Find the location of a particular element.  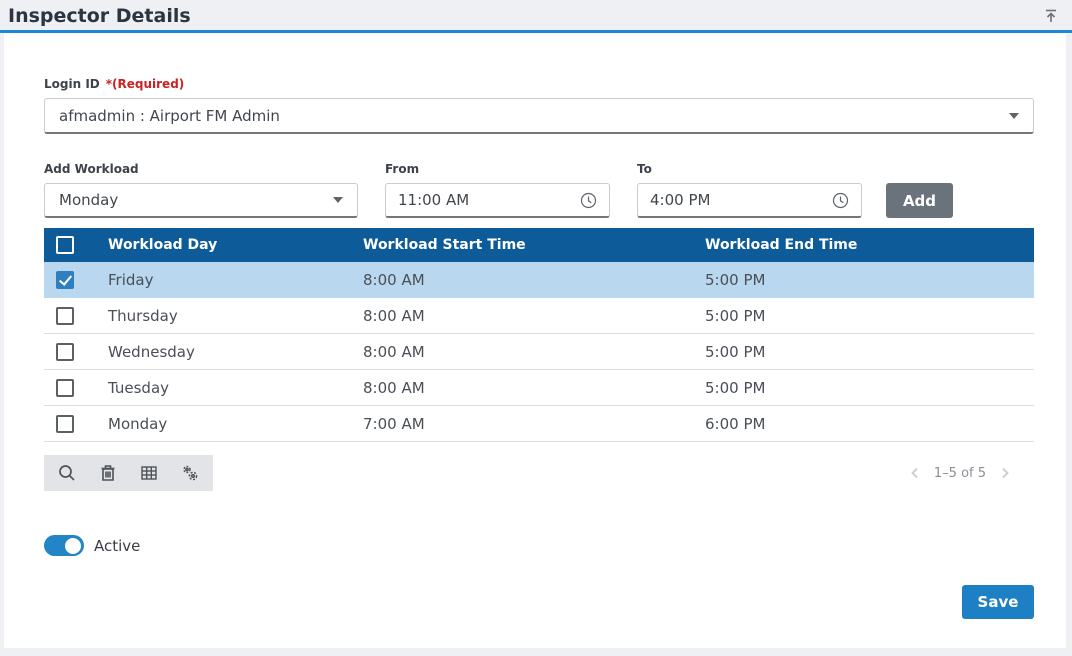

table-toolbar is located at coordinates (128, 473).